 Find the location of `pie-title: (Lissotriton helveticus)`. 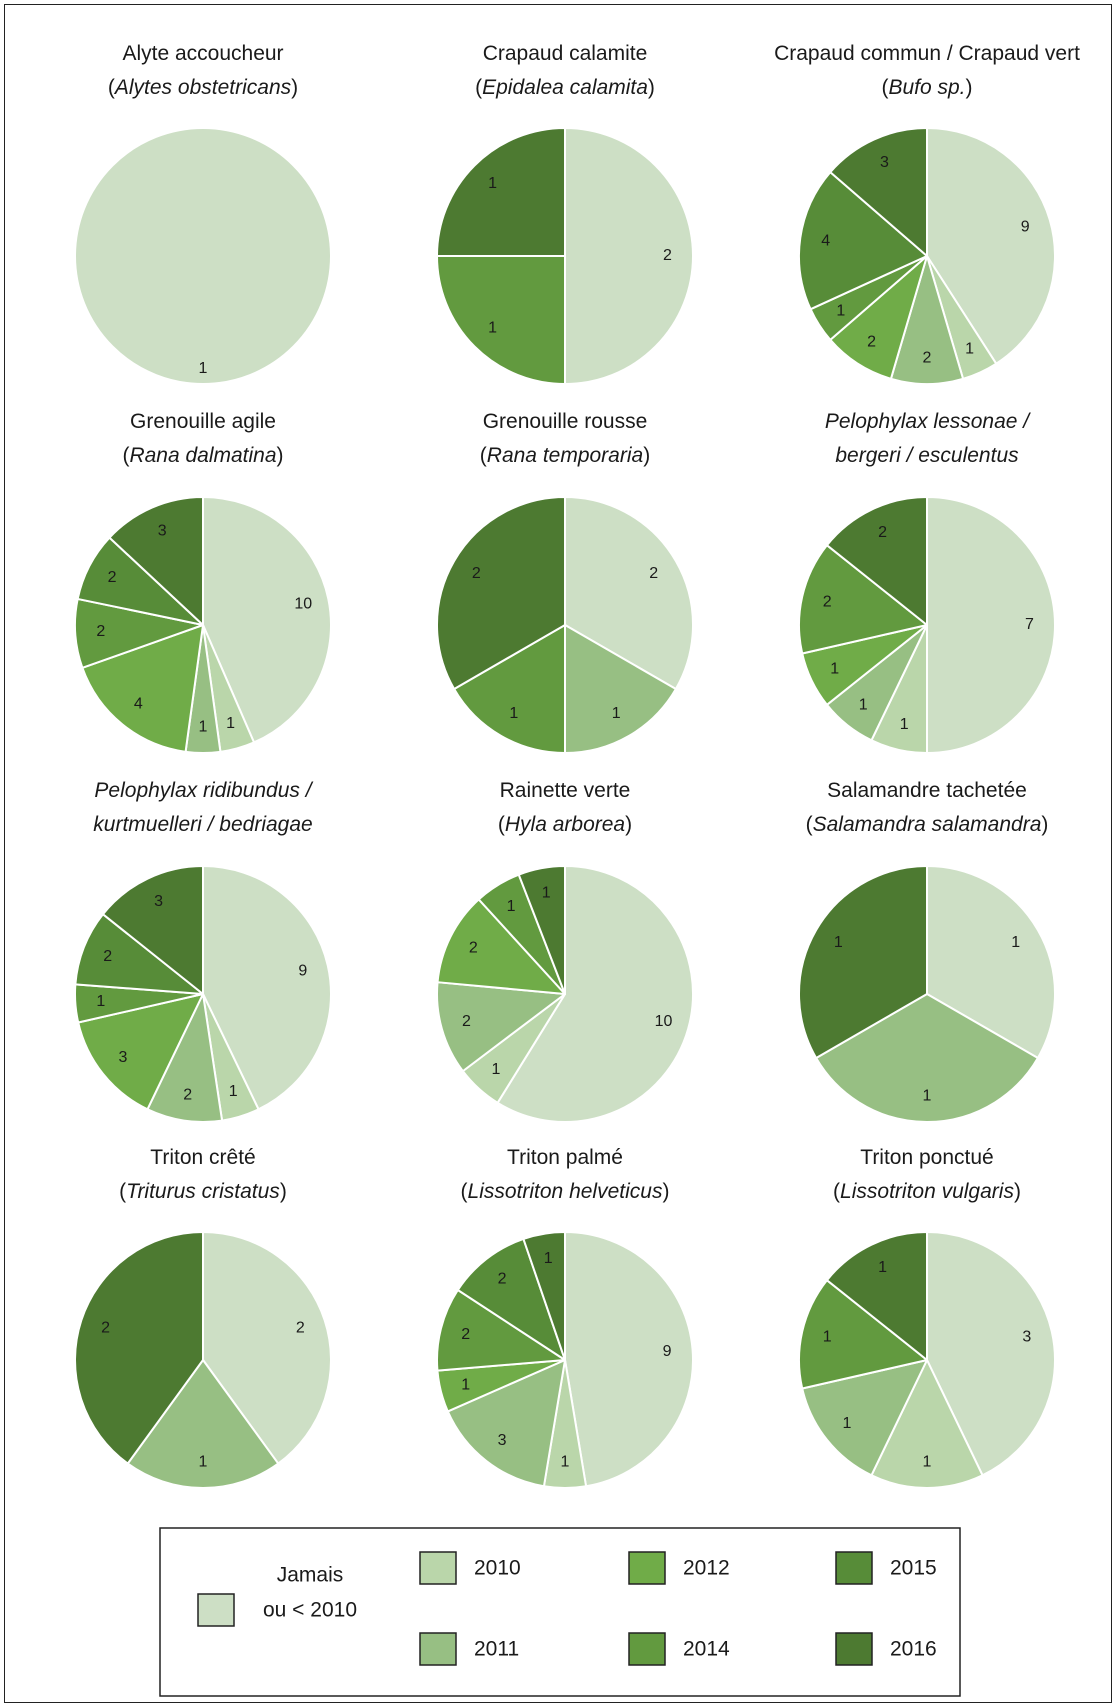

pie-title: (Lissotriton helveticus) is located at coordinates (565, 1191).